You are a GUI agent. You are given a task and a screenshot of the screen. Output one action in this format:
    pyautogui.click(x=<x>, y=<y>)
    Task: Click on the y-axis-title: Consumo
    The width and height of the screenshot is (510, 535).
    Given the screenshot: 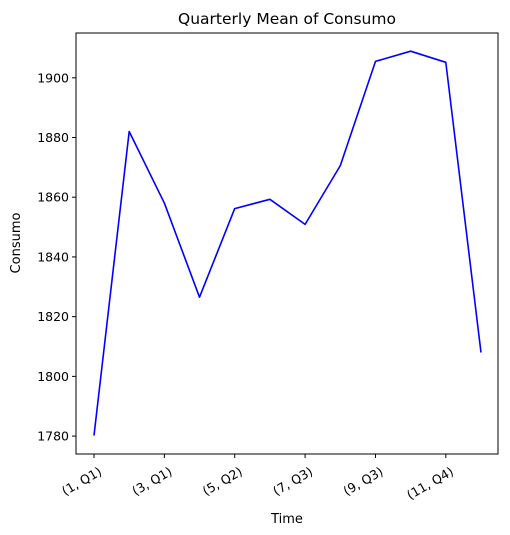 What is the action you would take?
    pyautogui.click(x=16, y=243)
    